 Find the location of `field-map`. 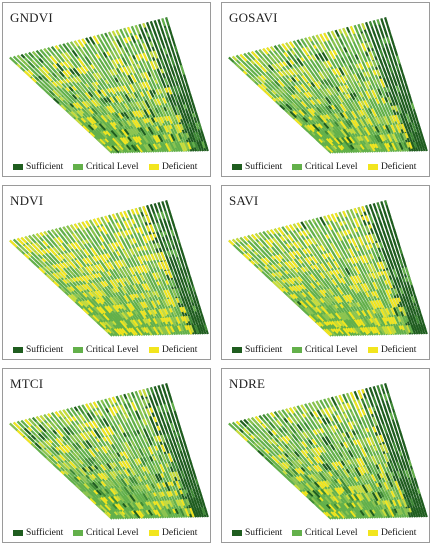

field-map is located at coordinates (109, 451).